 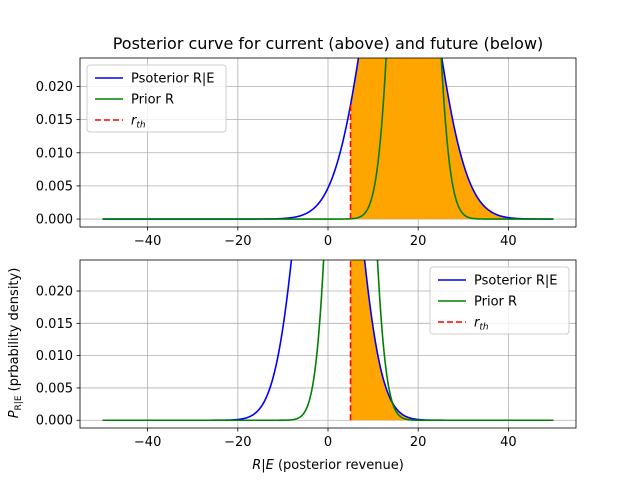 What do you see at coordinates (15, 343) in the screenshot?
I see `y-axis-label: PR|E (prbability density)` at bounding box center [15, 343].